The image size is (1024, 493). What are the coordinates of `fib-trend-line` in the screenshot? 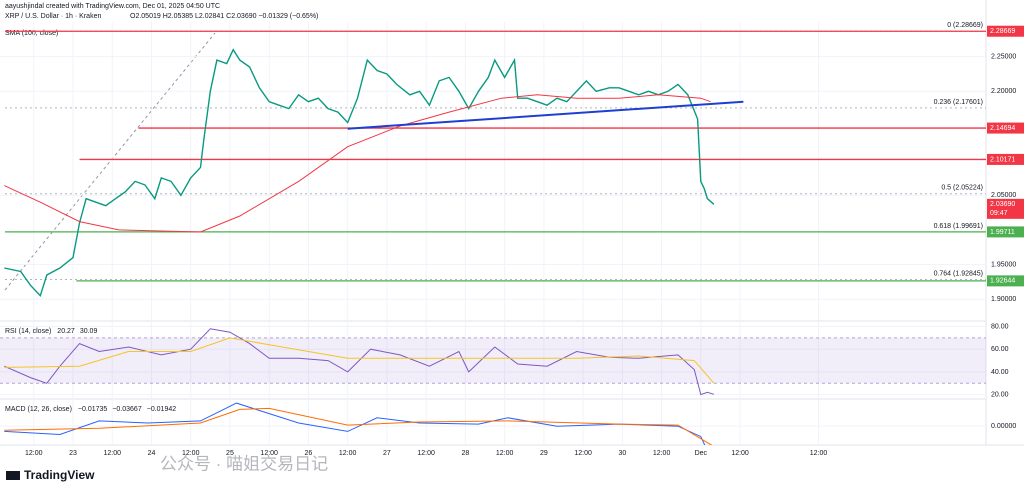 It's located at (110, 161).